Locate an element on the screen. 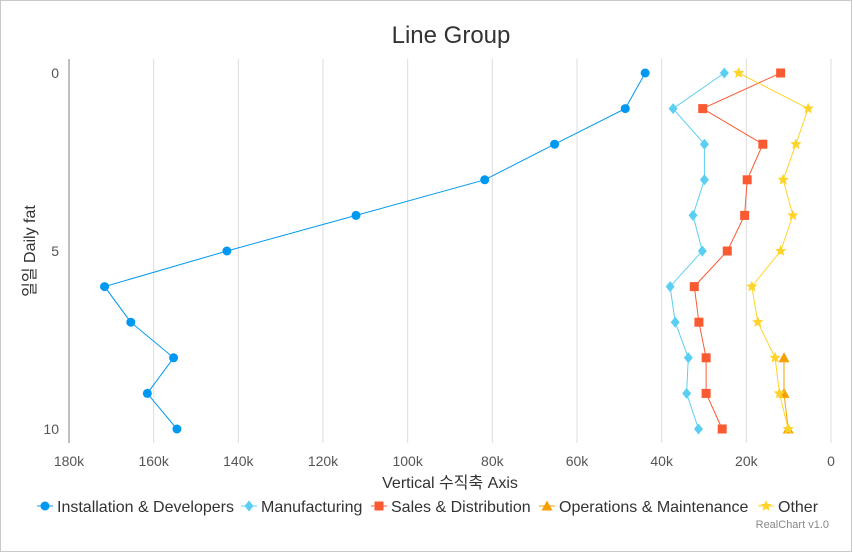 Image resolution: width=852 pixels, height=552 pixels. legend-item: Other is located at coordinates (788, 507).